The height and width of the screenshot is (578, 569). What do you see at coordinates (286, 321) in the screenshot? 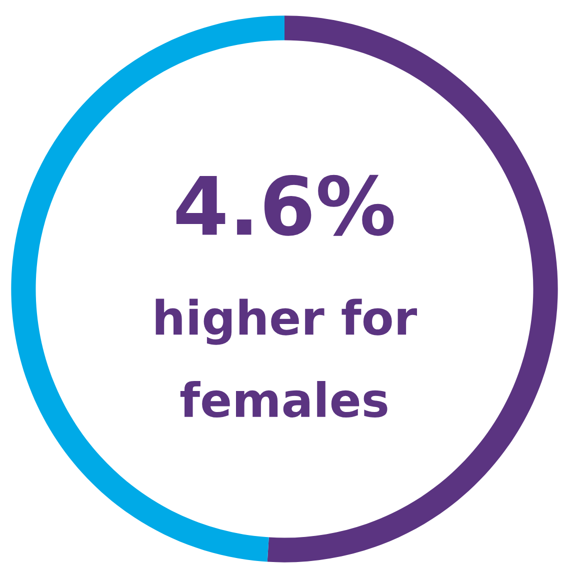
I see `text: higher for` at bounding box center [286, 321].